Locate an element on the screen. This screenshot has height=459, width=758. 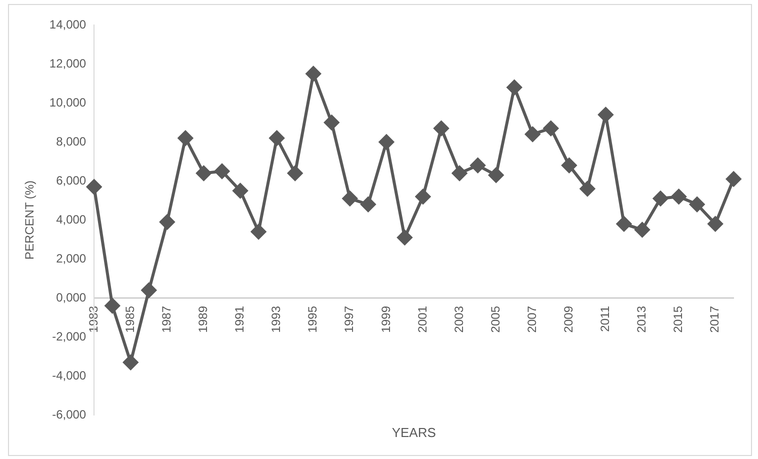
x-tick-label: 2003 is located at coordinates (459, 319).